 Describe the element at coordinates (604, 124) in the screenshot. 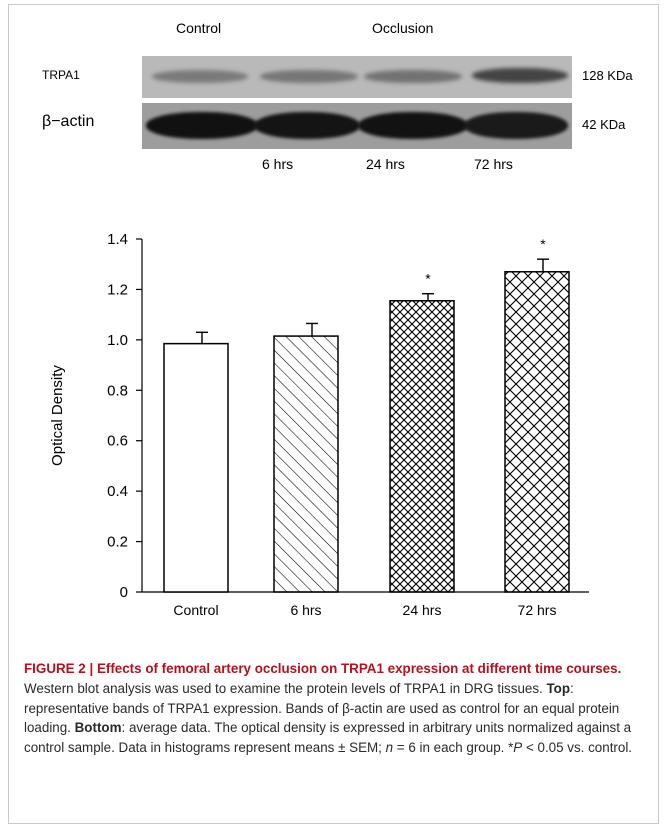

I see `size-label-actin: 42 KDa` at that location.